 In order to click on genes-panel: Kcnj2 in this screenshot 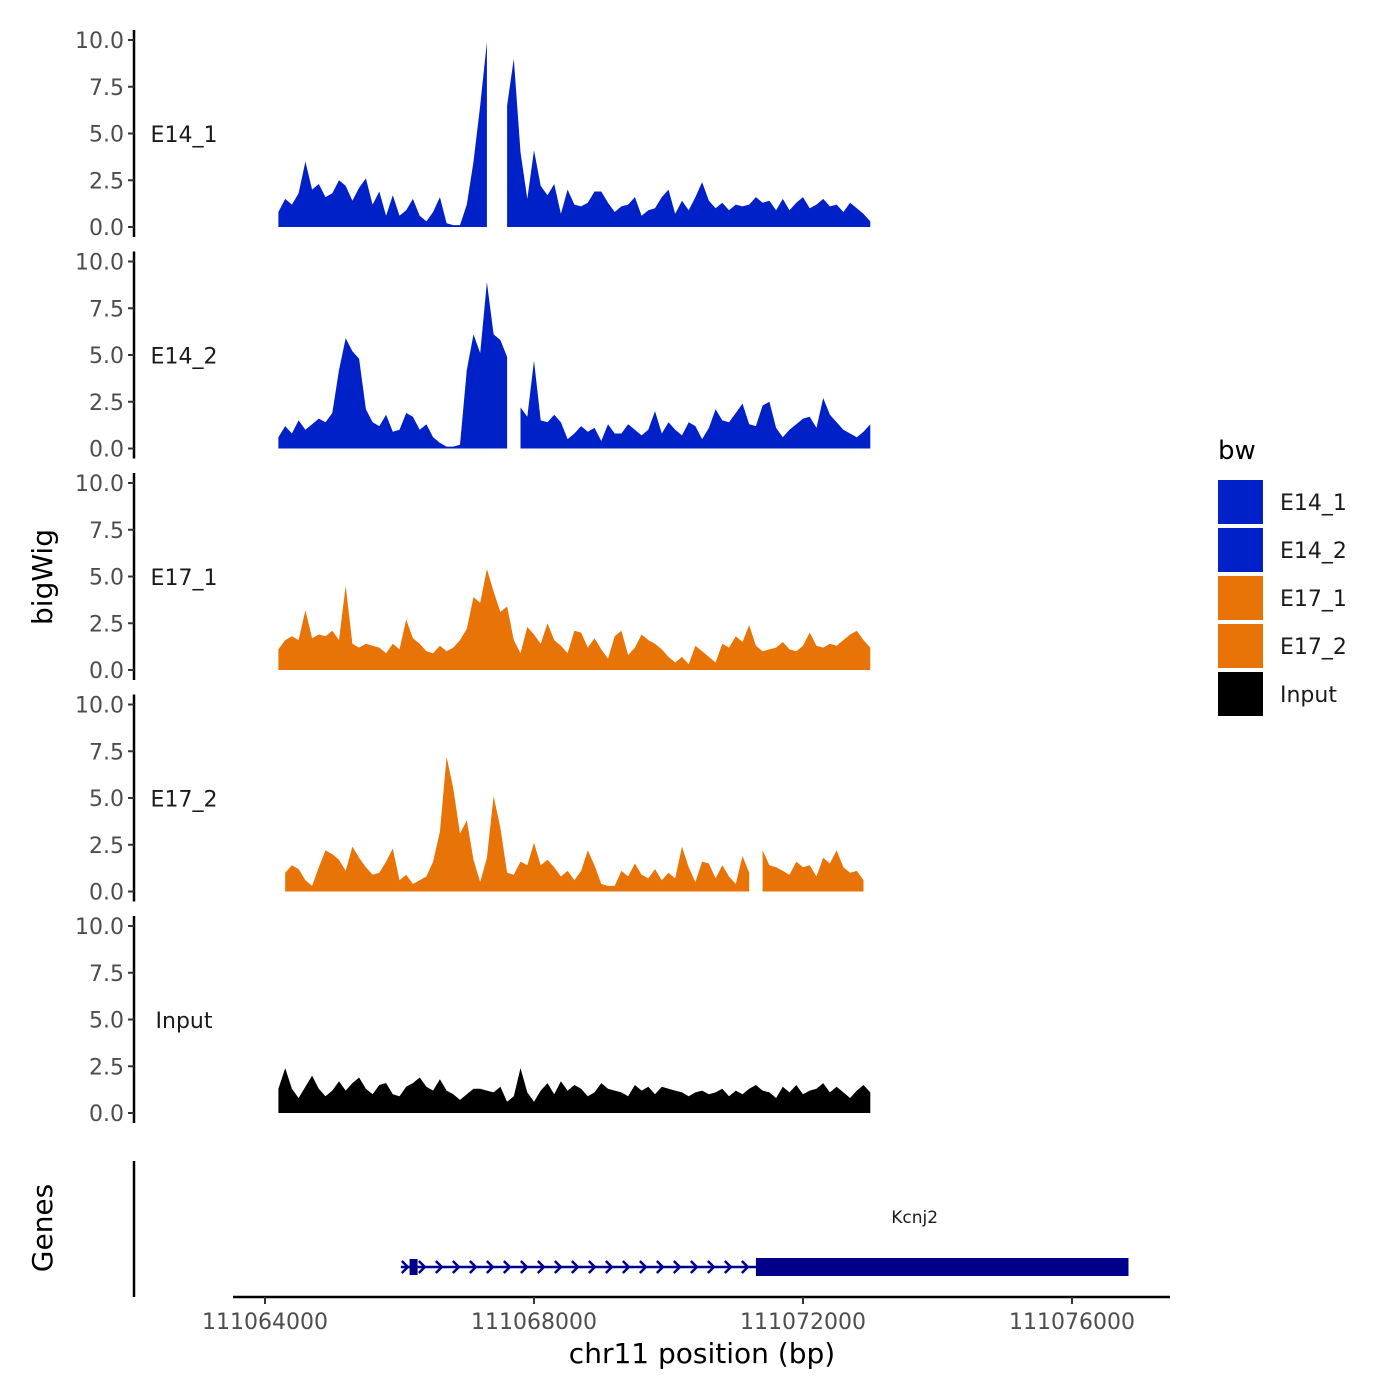, I will do `click(630, 1229)`.